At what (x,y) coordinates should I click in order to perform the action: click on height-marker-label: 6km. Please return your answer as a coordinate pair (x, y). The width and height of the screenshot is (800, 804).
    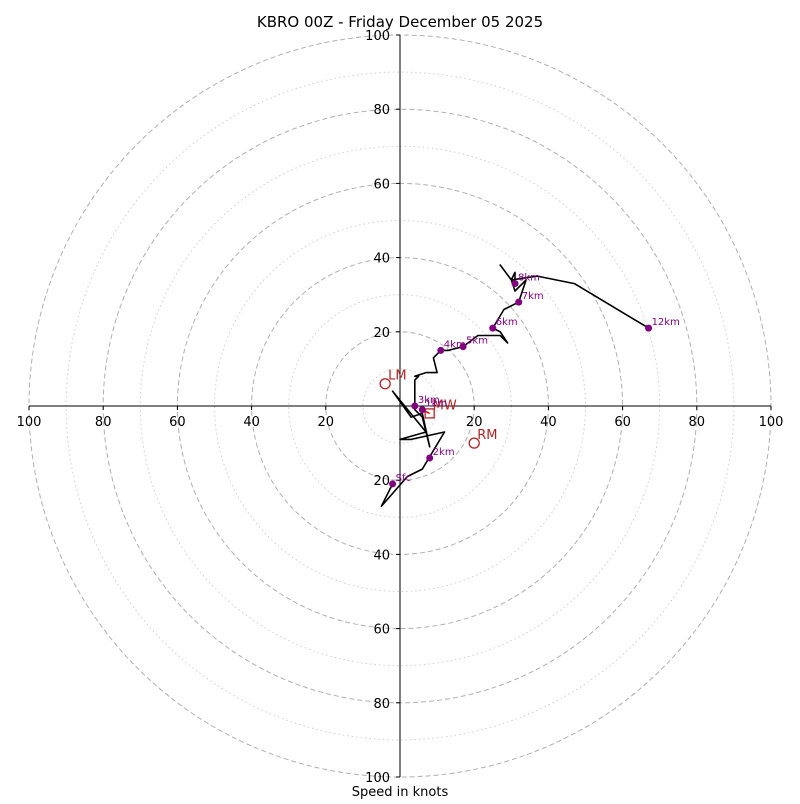
    Looking at the image, I should click on (507, 322).